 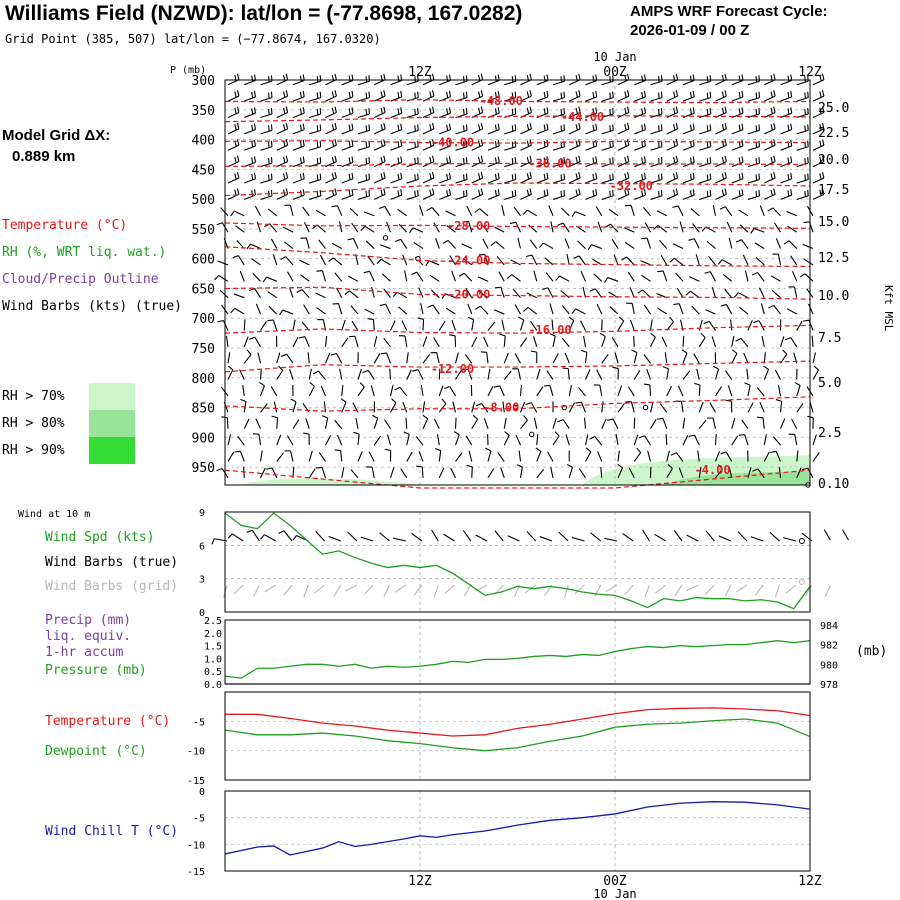 What do you see at coordinates (468, 260) in the screenshot?
I see `temperature-contour-label: -24.00` at bounding box center [468, 260].